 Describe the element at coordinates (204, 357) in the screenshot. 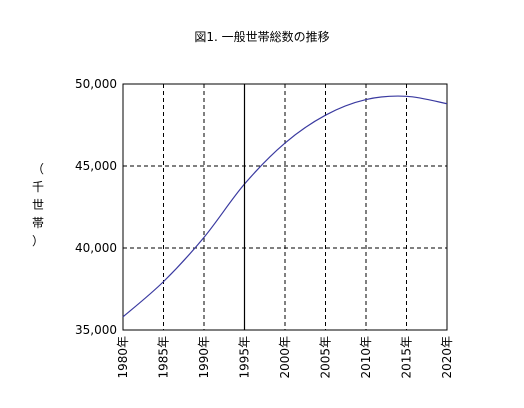

I see `x-tick-label: 1990年` at that location.